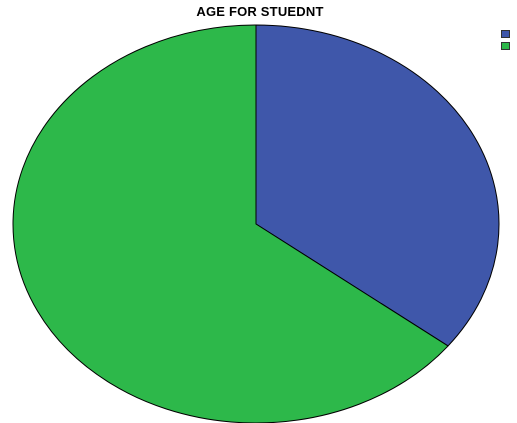 Image resolution: width=517 pixels, height=423 pixels. What do you see at coordinates (260, 11) in the screenshot?
I see `chart-title: AGE FOR STUEDNT` at bounding box center [260, 11].